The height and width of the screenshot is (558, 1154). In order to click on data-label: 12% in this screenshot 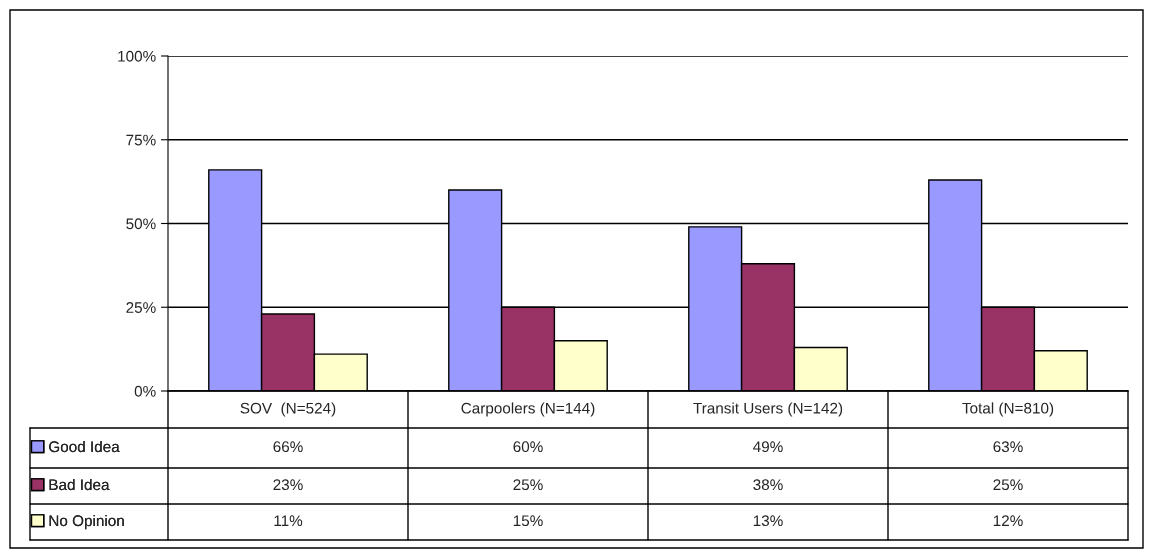, I will do `click(1008, 521)`.